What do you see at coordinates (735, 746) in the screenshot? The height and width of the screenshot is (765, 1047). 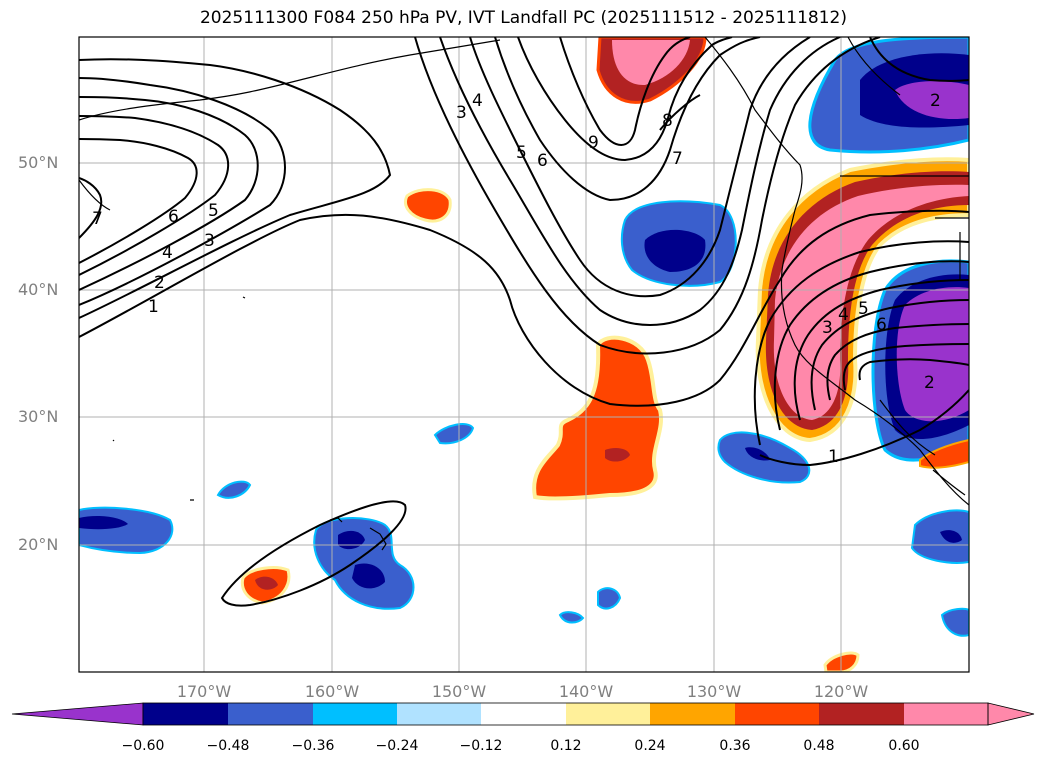 I see `colorbar-tick-label: 0.36` at bounding box center [735, 746].